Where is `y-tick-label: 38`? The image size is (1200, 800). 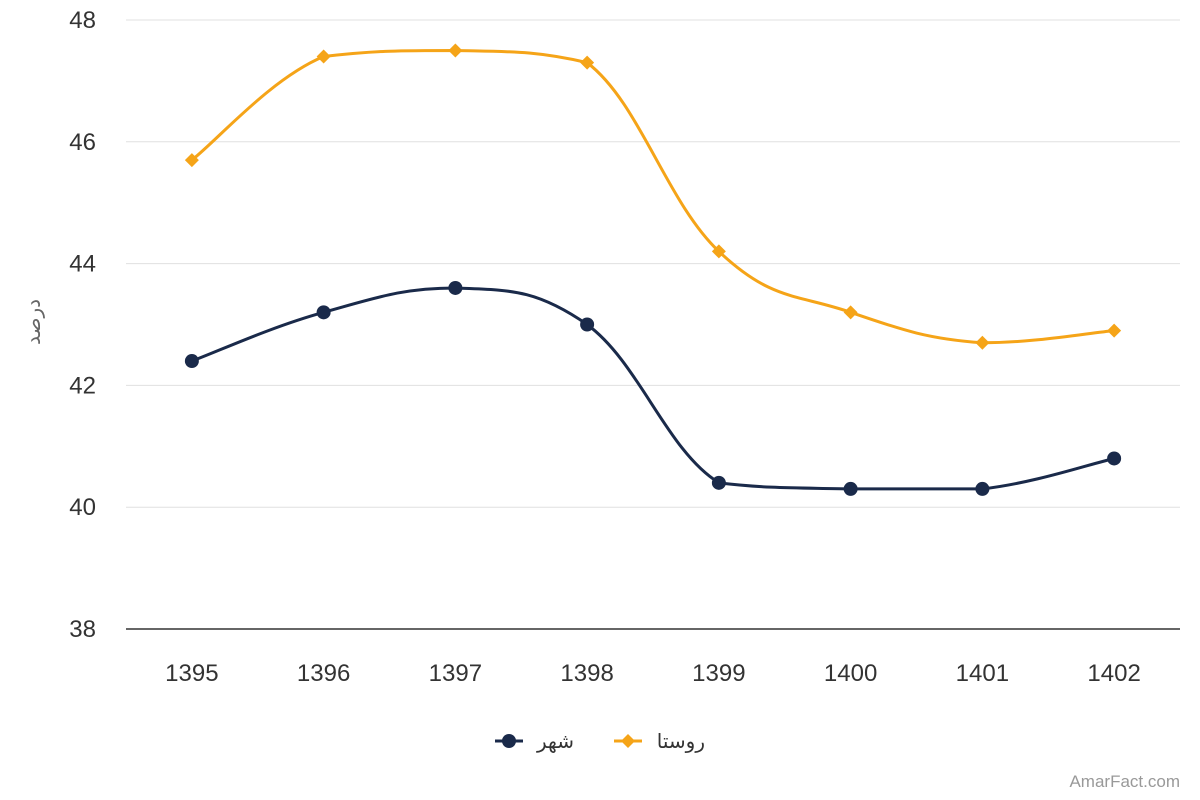 y-tick-label: 38 is located at coordinates (82, 629).